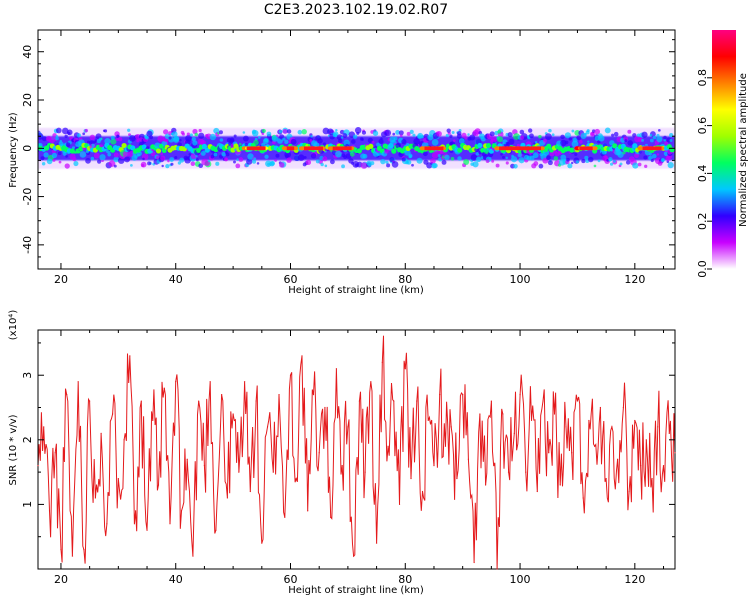  I want to click on colorbar-scale, so click(724, 149).